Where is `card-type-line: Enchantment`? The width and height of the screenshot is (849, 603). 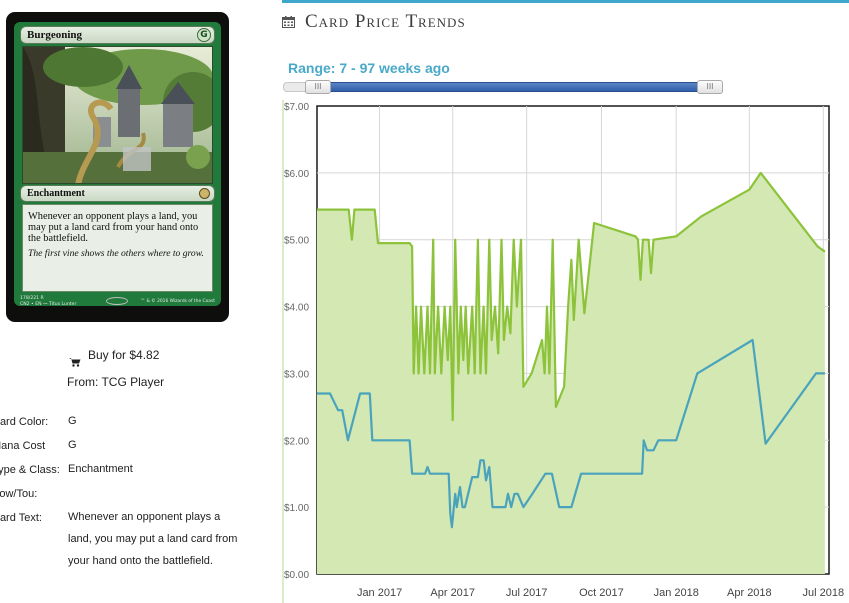
card-type-line: Enchantment is located at coordinates (56, 193).